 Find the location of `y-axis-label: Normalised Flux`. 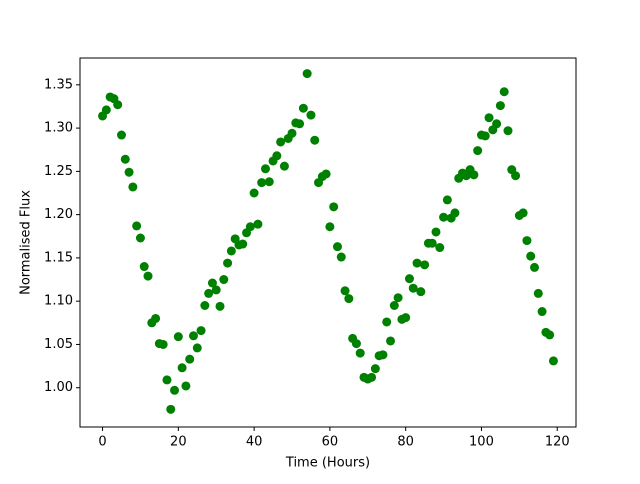

y-axis-label: Normalised Flux is located at coordinates (26, 242).